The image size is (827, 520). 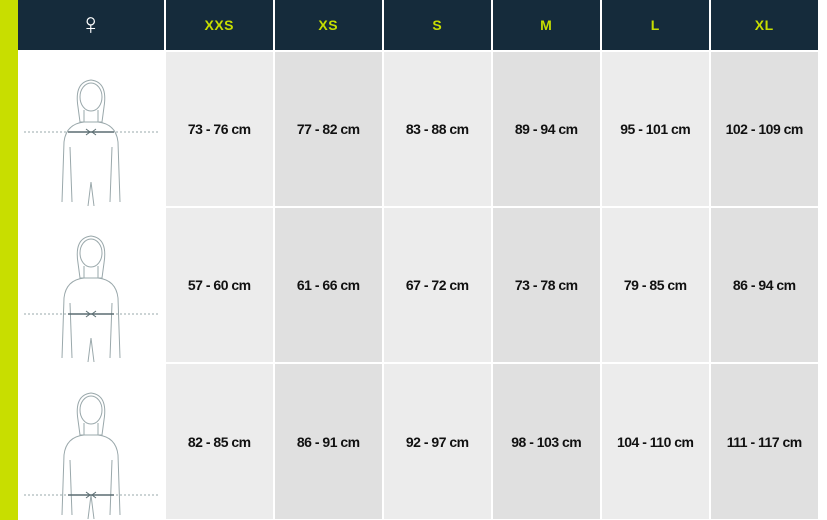 I want to click on size-cell: 95 - 101 cm, so click(x=655, y=129).